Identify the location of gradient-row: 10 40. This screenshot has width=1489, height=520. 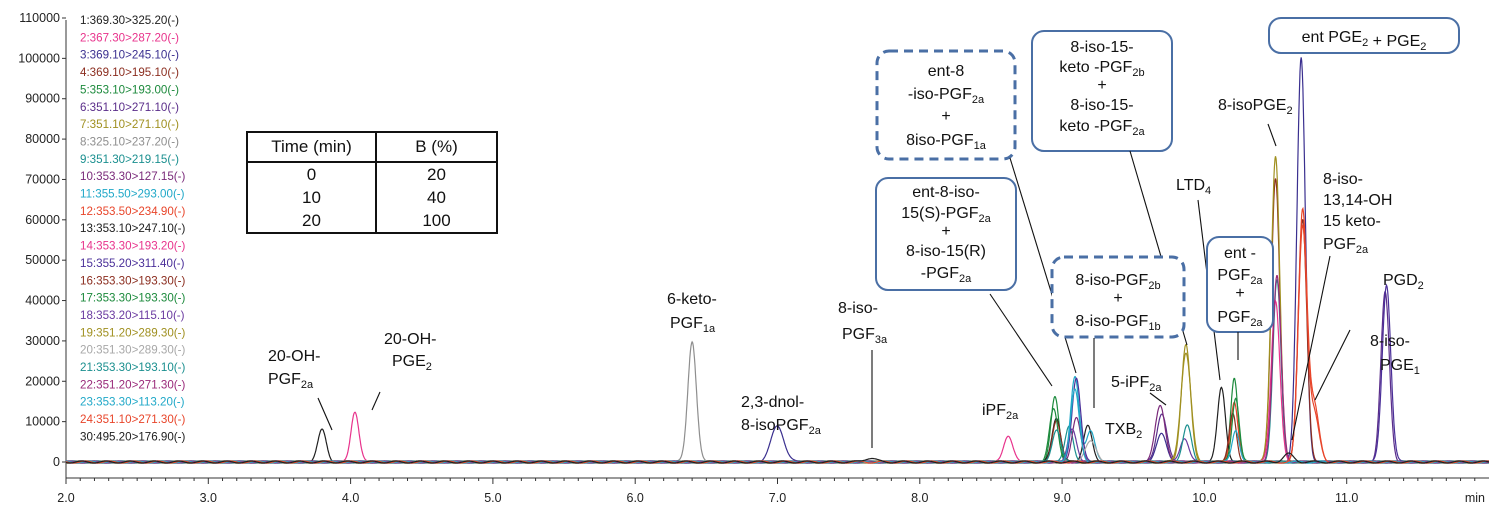
(372, 197).